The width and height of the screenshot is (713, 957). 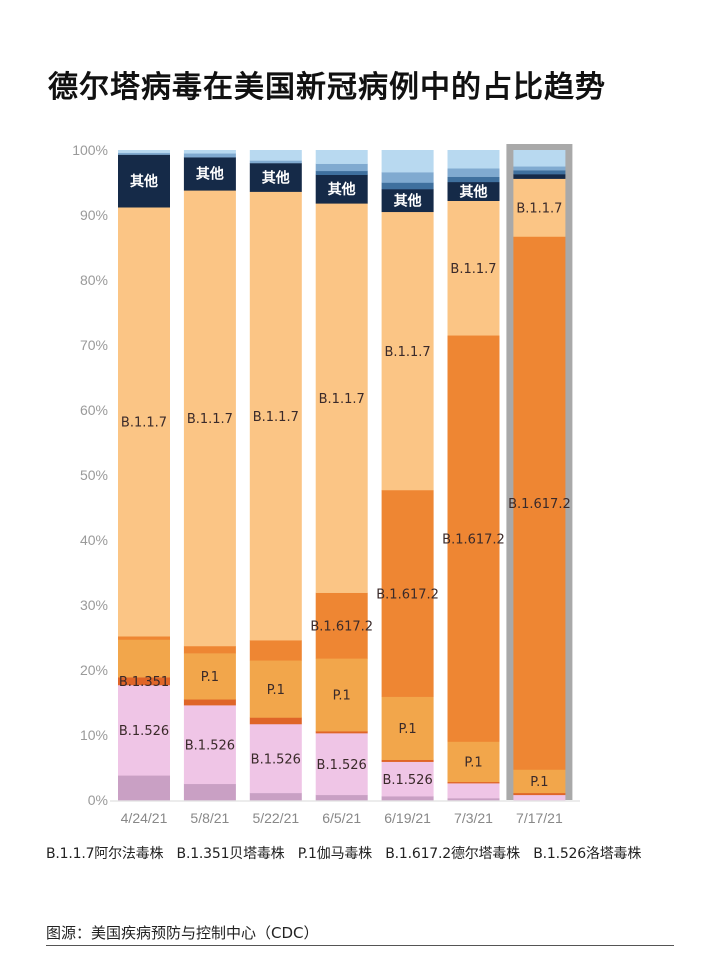 What do you see at coordinates (144, 818) in the screenshot?
I see `x-tick-label: 4/24/21` at bounding box center [144, 818].